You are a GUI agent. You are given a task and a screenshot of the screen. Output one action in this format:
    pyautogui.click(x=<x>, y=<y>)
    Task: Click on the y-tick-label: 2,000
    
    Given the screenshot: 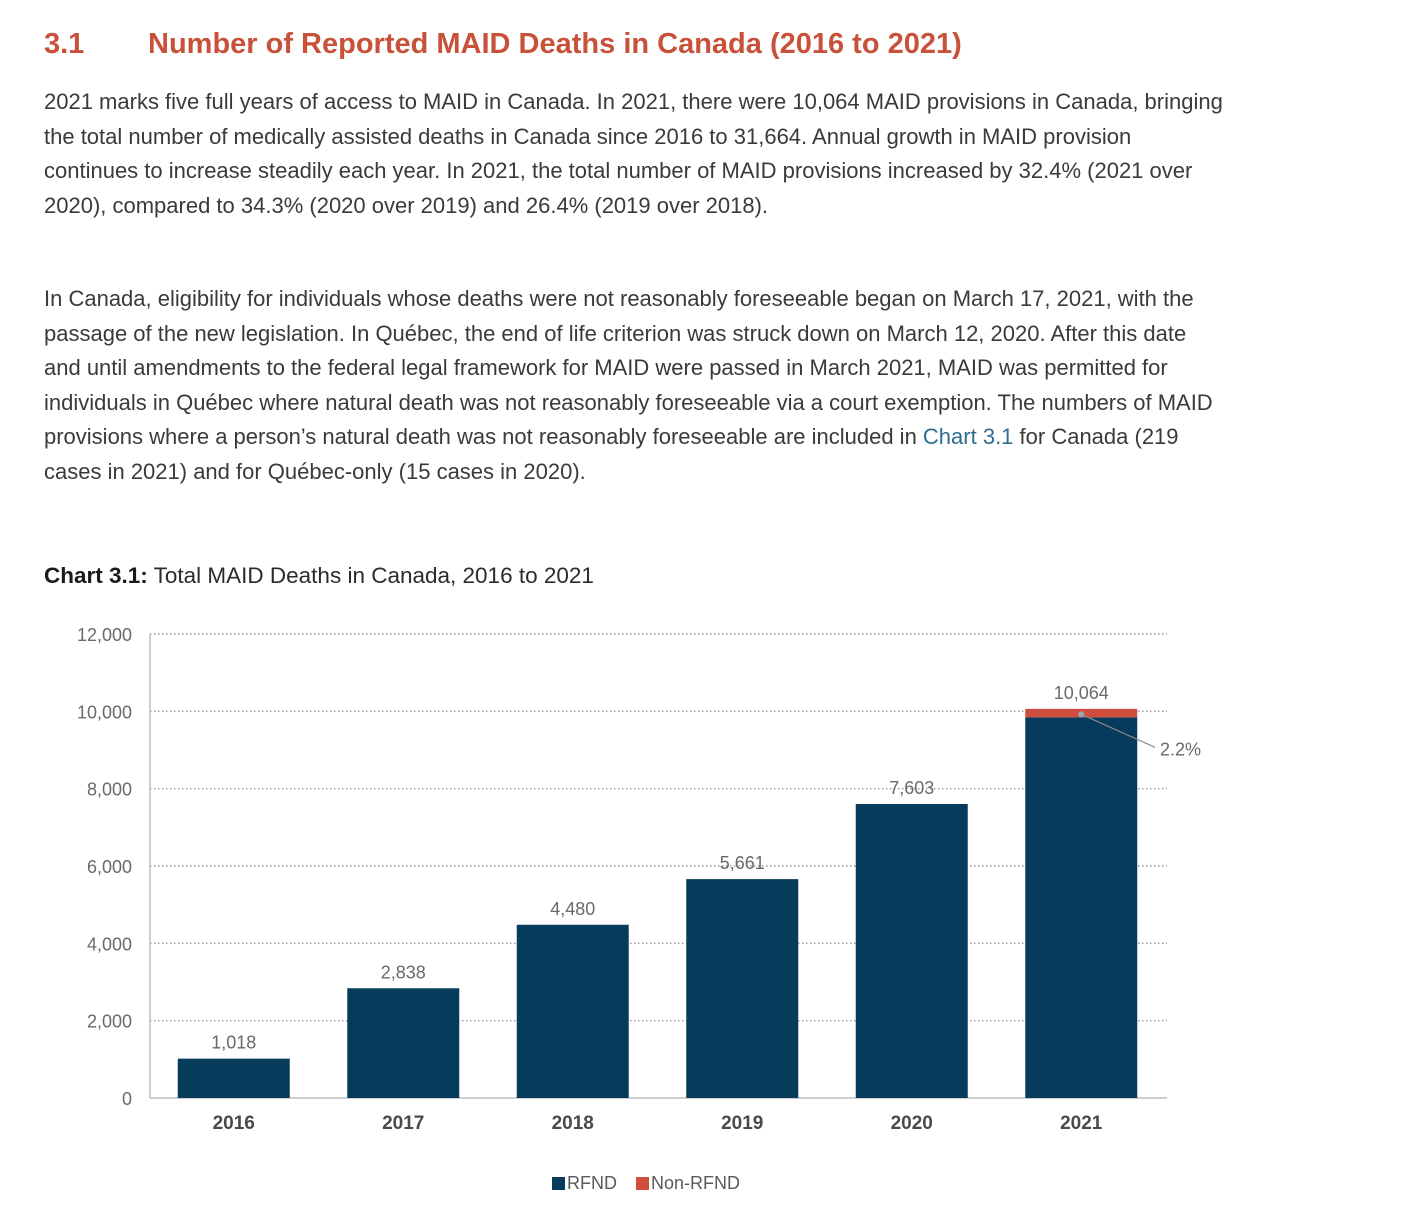 What is the action you would take?
    pyautogui.click(x=109, y=1022)
    